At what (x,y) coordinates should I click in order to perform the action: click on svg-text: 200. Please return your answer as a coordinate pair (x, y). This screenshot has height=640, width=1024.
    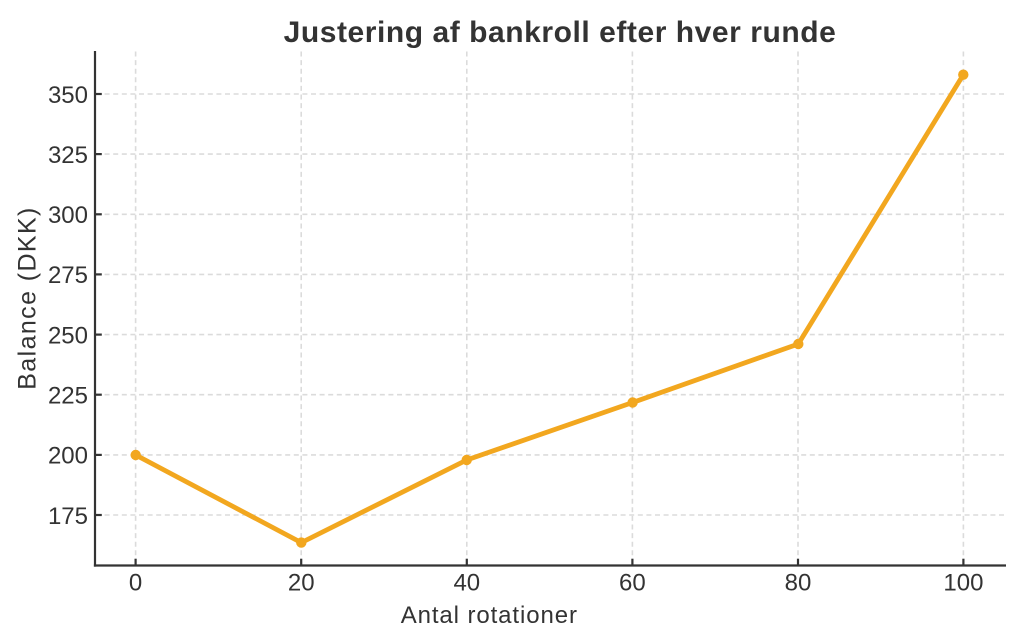
    Looking at the image, I should click on (68, 456).